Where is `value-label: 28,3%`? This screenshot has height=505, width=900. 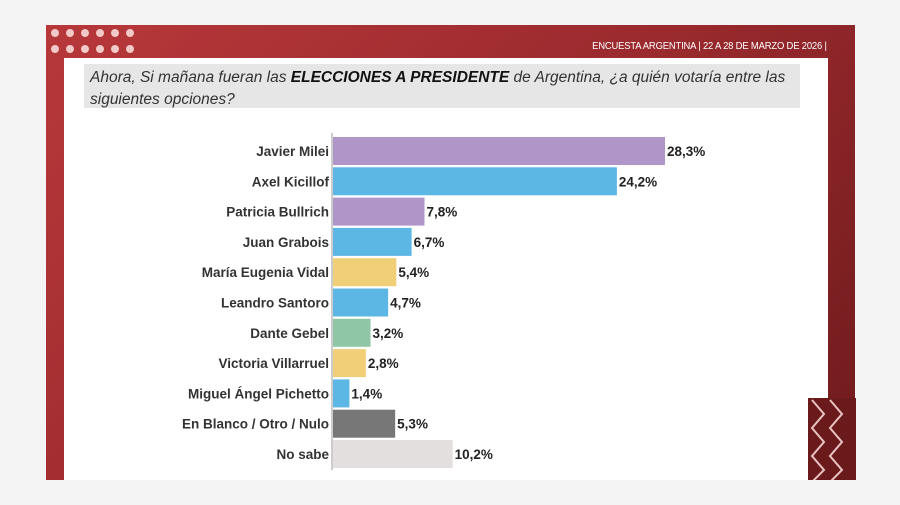 value-label: 28,3% is located at coordinates (686, 151).